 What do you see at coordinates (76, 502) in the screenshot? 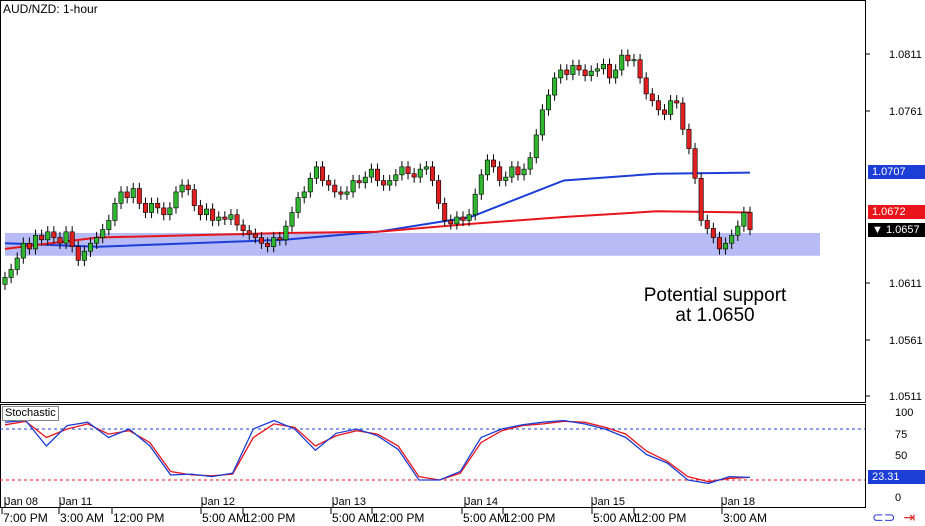
I see `date-tick-label: Jan 11` at bounding box center [76, 502].